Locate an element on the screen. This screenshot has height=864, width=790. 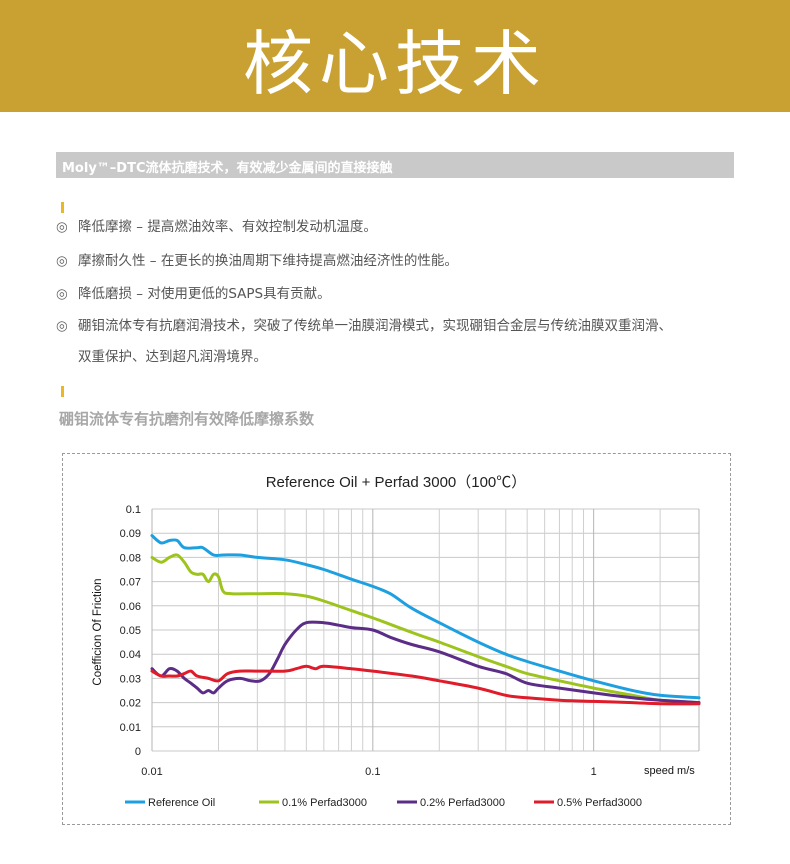
list-item-text: 降低摩擦 – 提高燃油效率、有效控制发动机温度。 is located at coordinates (227, 227).